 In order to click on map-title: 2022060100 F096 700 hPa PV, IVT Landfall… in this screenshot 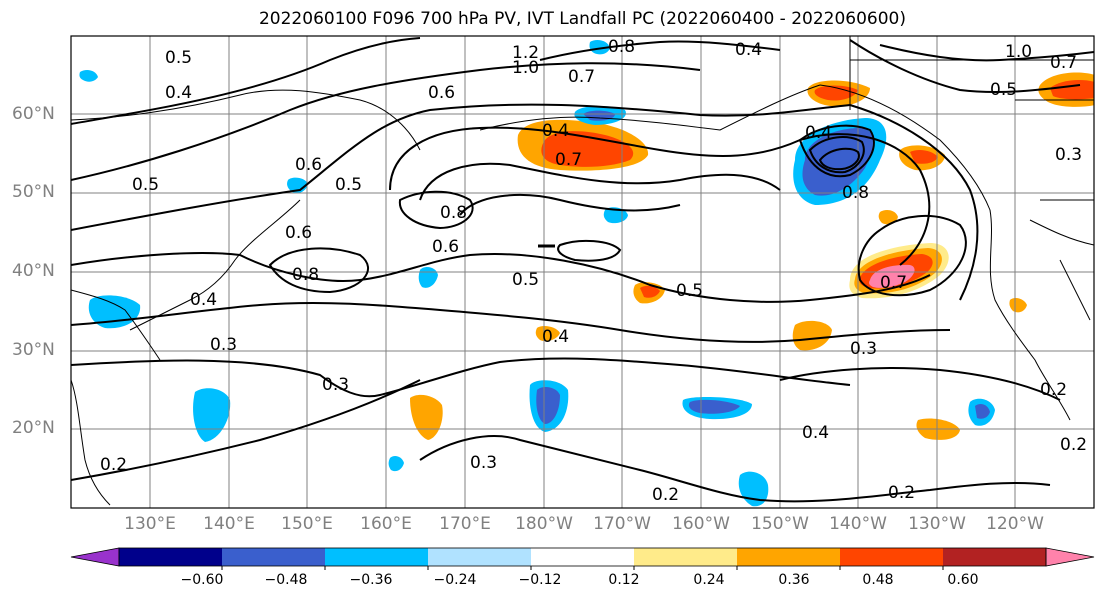, I will do `click(582, 19)`.